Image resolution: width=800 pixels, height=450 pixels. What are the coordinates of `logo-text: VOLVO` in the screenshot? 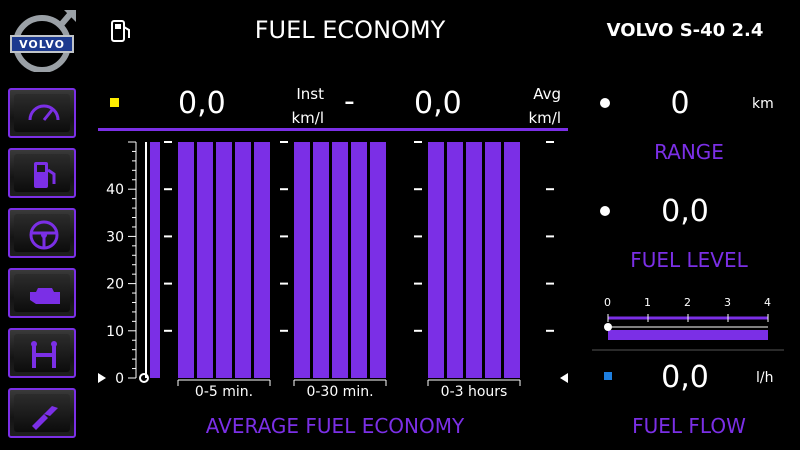 It's located at (42, 44).